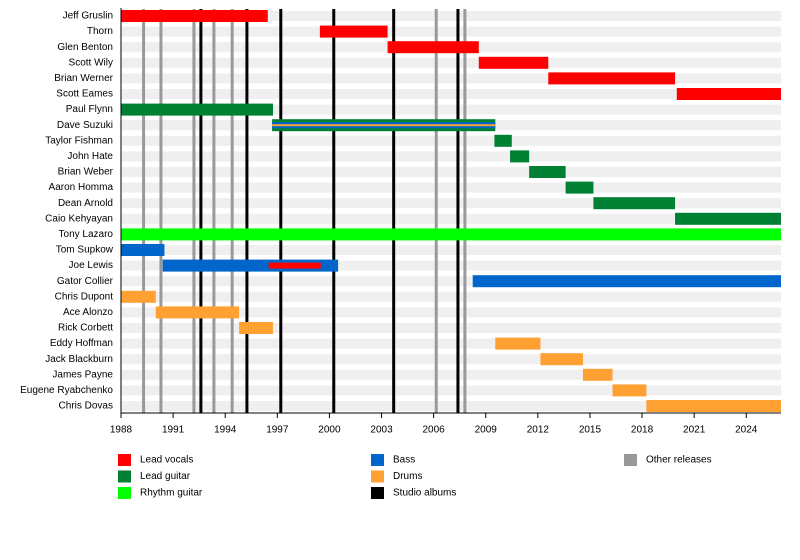 The image size is (800, 560). What do you see at coordinates (329, 430) in the screenshot?
I see `x-tick-label: 2000` at bounding box center [329, 430].